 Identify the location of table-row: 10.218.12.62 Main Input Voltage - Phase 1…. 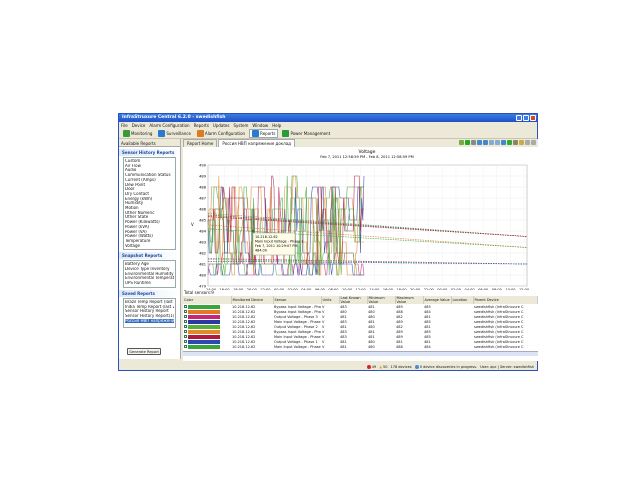
(360, 346).